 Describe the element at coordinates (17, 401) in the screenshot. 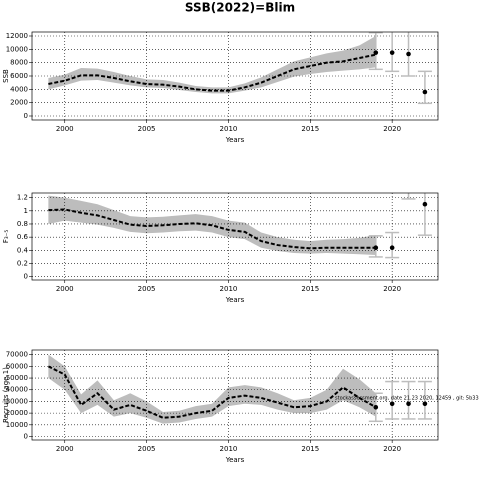

I see `y-tick-label: 30000` at that location.